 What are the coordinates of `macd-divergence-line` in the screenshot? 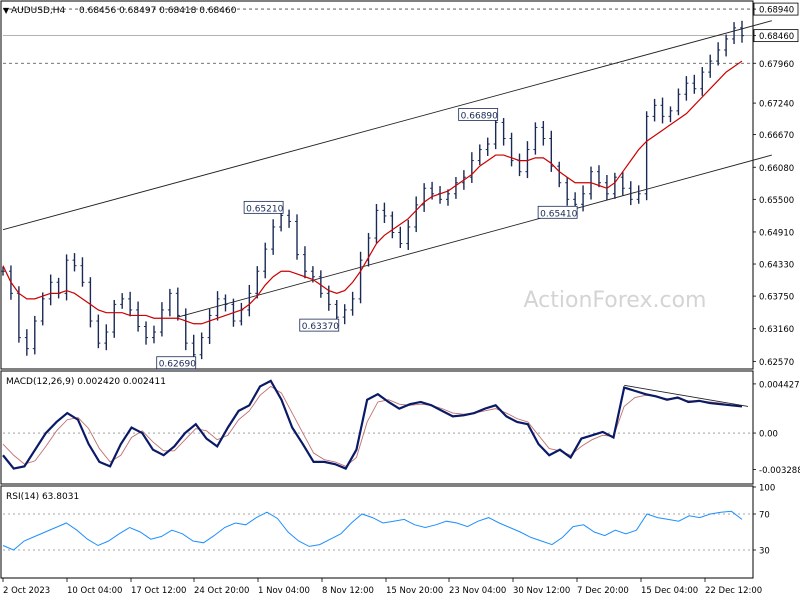 It's located at (686, 395).